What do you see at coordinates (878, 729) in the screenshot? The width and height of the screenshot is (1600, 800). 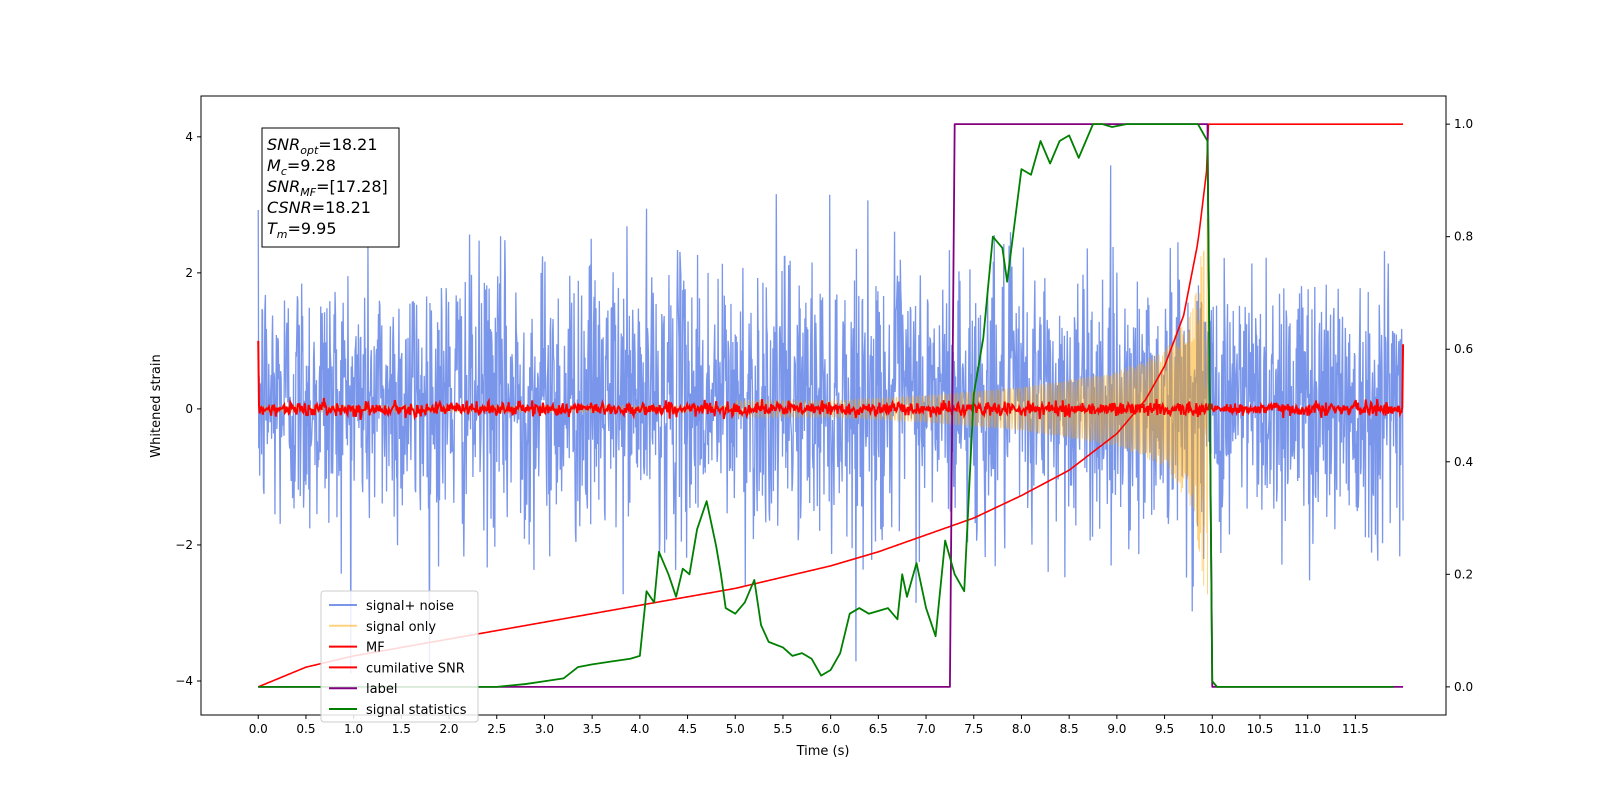 I see `x-tick-label: 6.5` at bounding box center [878, 729].